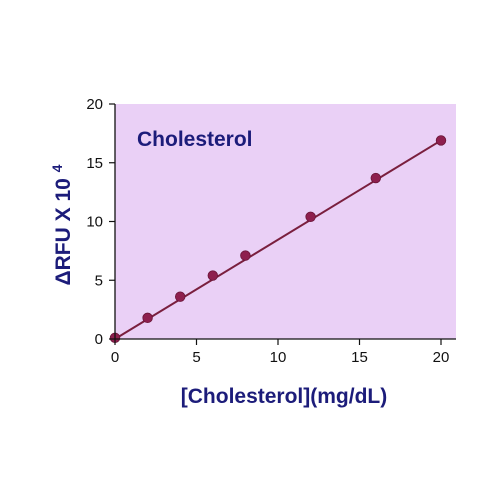  What do you see at coordinates (196, 357) in the screenshot?
I see `x-tick-label: 5` at bounding box center [196, 357].